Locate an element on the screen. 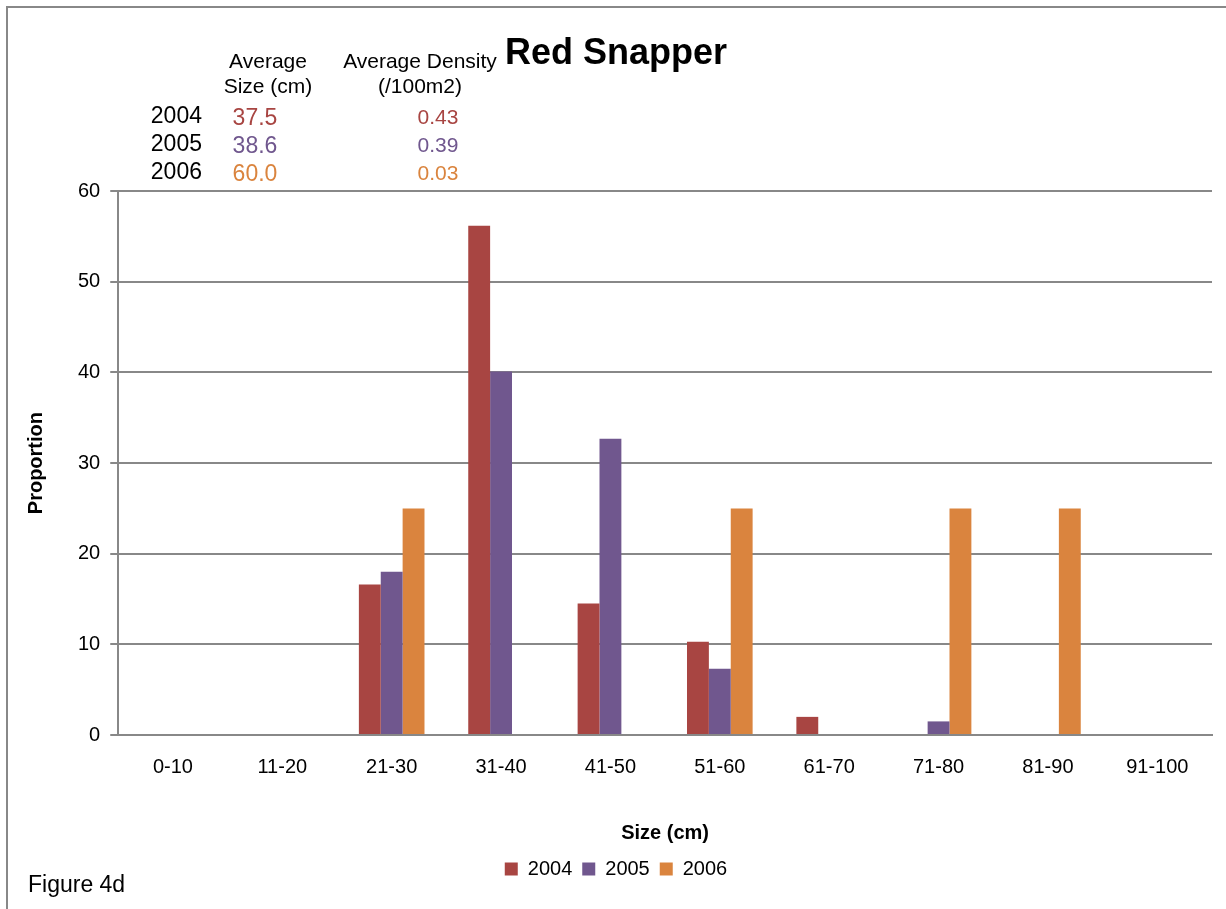 The image size is (1226, 909). x-tick-label: 91-100 is located at coordinates (1157, 765).